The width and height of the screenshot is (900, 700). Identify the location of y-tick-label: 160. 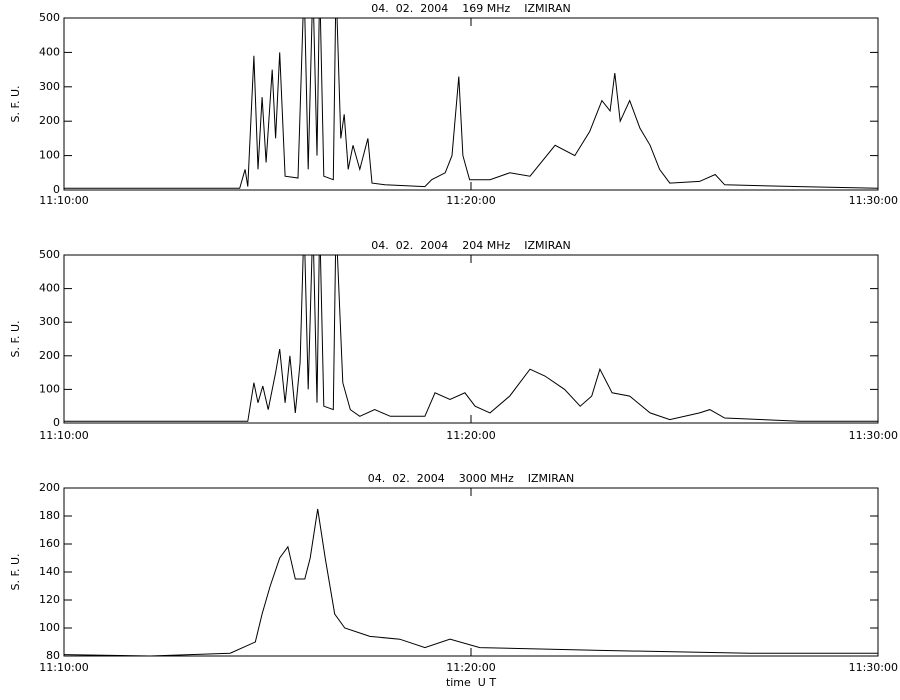
(49, 543).